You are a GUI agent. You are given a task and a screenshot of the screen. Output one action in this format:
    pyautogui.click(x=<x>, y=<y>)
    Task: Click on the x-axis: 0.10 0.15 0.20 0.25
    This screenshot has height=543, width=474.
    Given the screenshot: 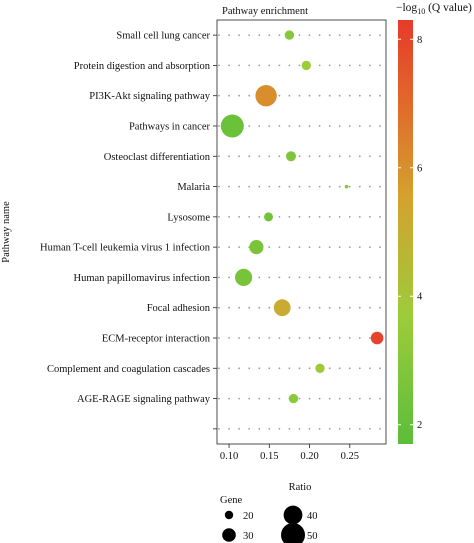 What is the action you would take?
    pyautogui.click(x=289, y=453)
    